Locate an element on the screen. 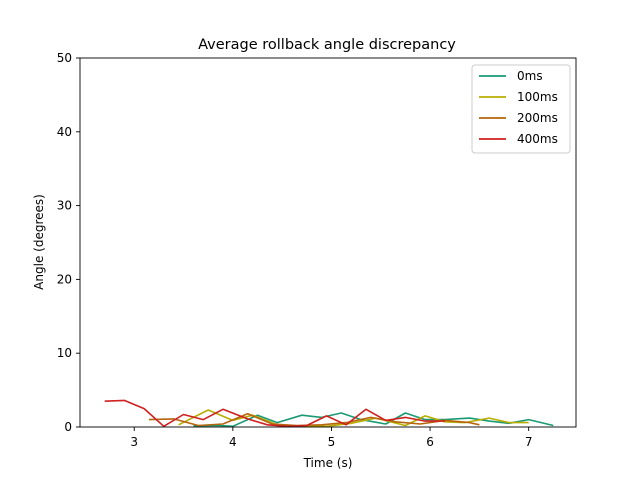 This screenshot has height=480, width=640. y-tick-label: 20 is located at coordinates (64, 279).